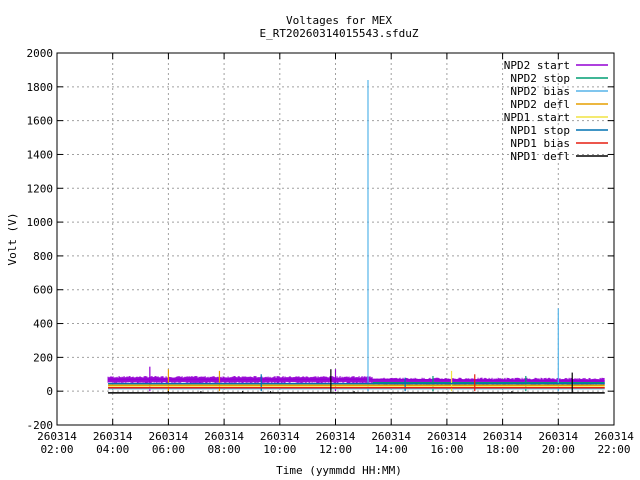  Describe the element at coordinates (40, 87) in the screenshot. I see `y-tick-label: 1800` at that location.